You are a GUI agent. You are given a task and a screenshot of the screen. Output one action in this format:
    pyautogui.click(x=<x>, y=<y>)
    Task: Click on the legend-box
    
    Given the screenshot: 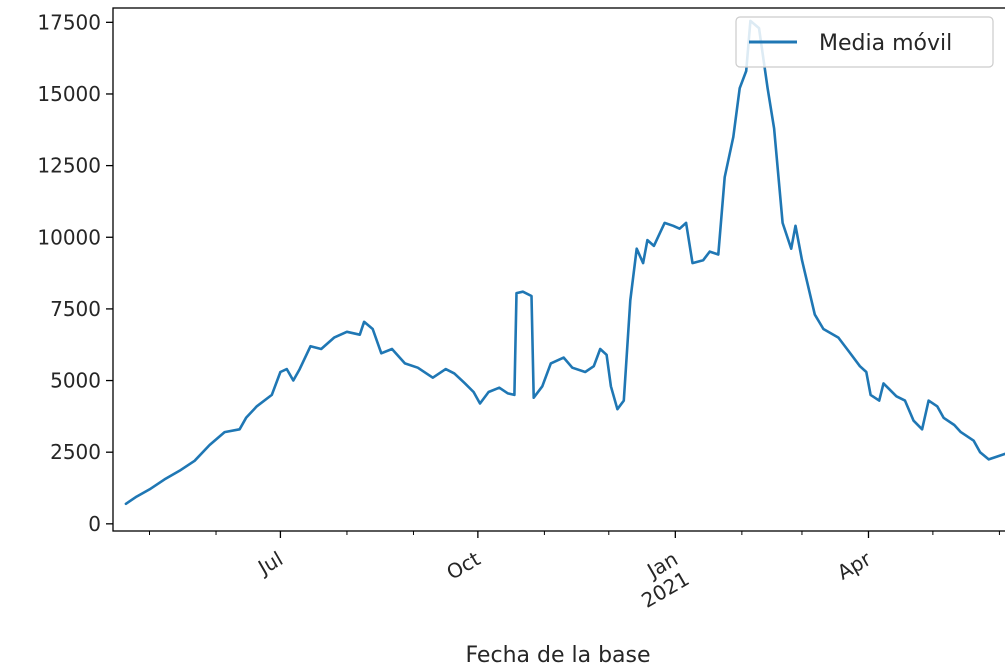 What is the action you would take?
    pyautogui.click(x=864, y=42)
    